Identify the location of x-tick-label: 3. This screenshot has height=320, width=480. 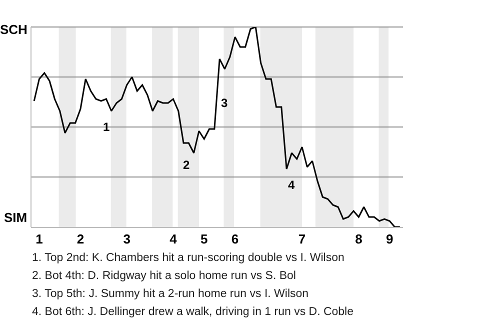
(126, 239).